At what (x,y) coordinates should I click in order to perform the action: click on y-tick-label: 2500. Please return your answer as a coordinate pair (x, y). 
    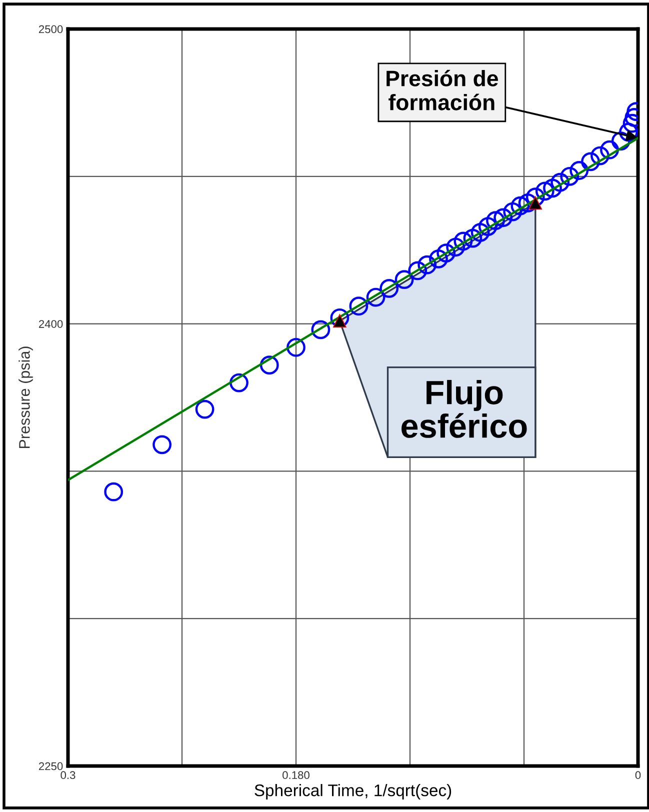
    Looking at the image, I should click on (50, 29).